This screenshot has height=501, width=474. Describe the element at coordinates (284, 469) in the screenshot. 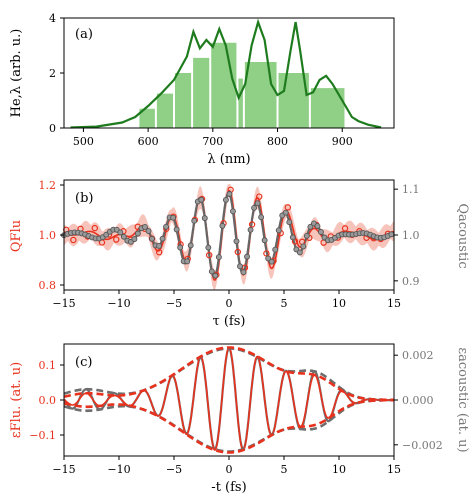

I see `c-xtick-label: 5` at that location.